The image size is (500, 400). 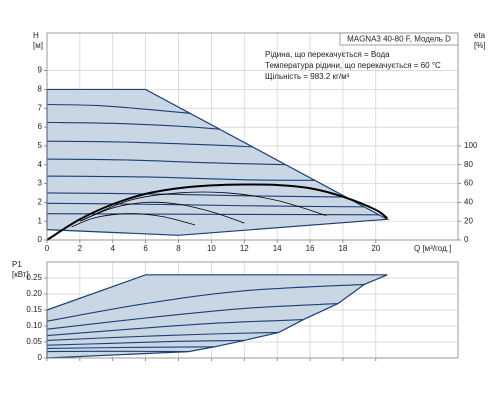 What do you see at coordinates (375, 248) in the screenshot?
I see `x-tick-label: 20` at bounding box center [375, 248].